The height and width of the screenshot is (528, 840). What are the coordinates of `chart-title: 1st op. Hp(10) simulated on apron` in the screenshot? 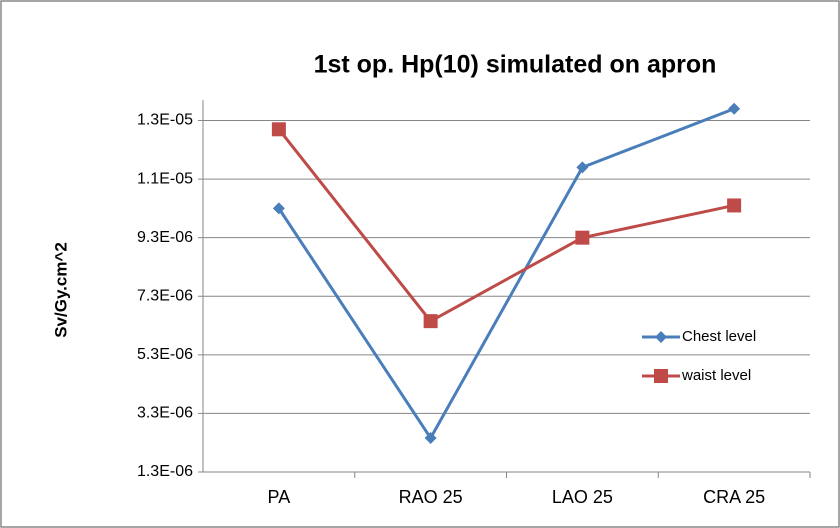 It's located at (515, 65).